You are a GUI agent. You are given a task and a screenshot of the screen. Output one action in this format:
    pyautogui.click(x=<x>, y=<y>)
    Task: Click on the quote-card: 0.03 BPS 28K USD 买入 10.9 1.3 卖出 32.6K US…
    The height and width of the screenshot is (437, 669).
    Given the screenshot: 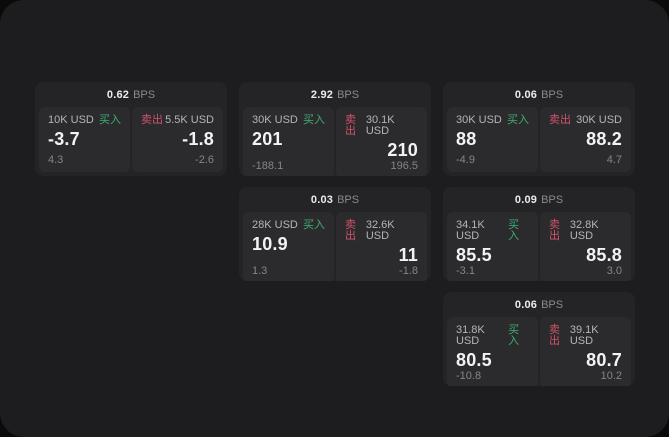 What is the action you would take?
    pyautogui.click(x=335, y=234)
    